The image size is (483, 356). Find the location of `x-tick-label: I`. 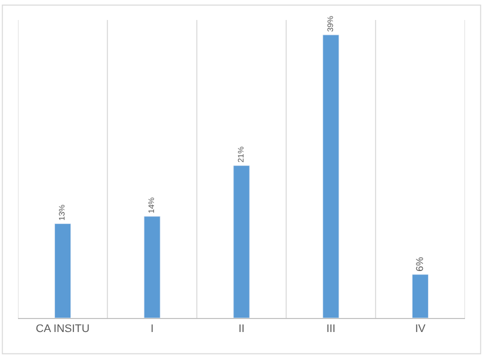

x-tick-label: I is located at coordinates (152, 329).